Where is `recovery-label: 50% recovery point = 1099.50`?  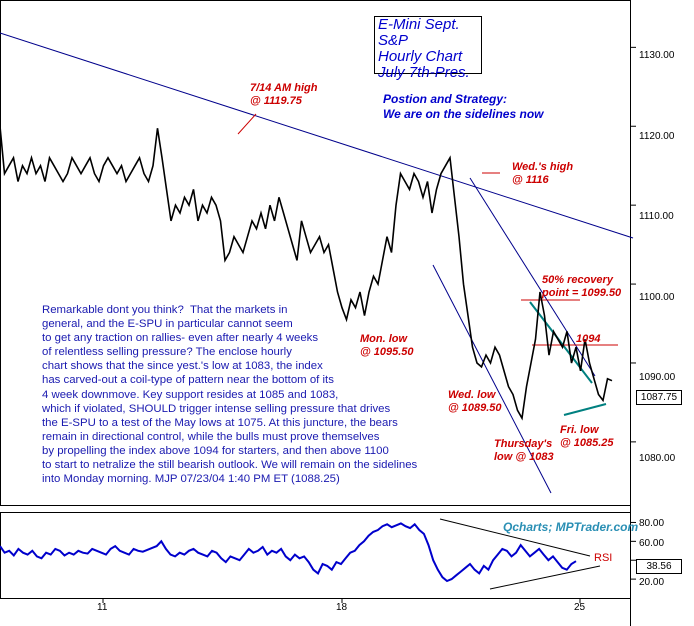 recovery-label: 50% recovery point = 1099.50 is located at coordinates (582, 286).